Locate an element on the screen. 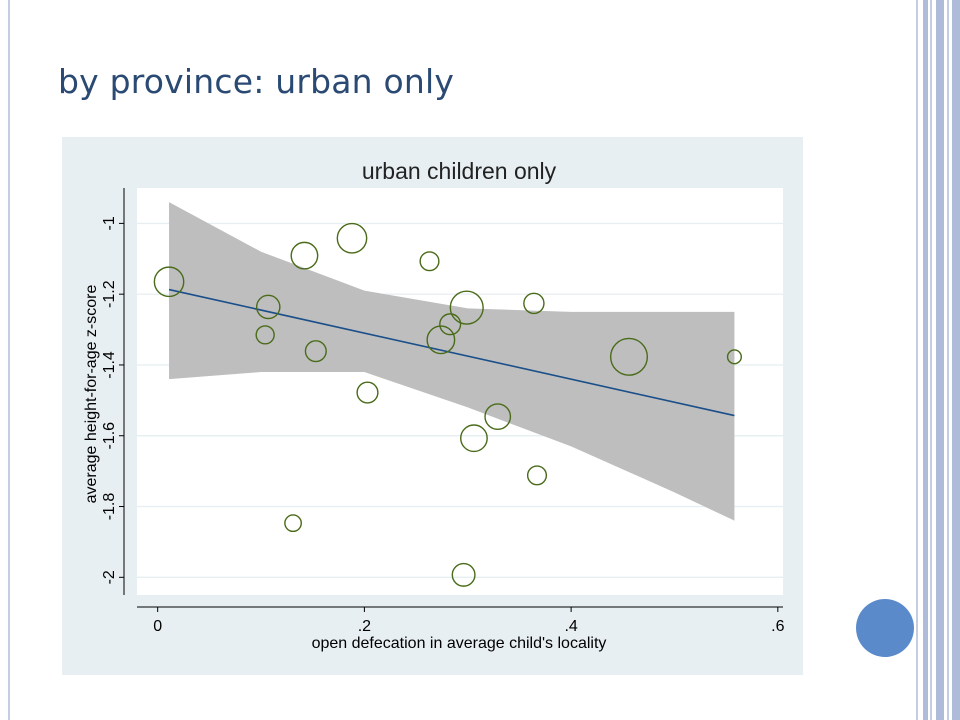 Image resolution: width=960 pixels, height=720 pixels. slide-title: by province: urban only is located at coordinates (256, 81).